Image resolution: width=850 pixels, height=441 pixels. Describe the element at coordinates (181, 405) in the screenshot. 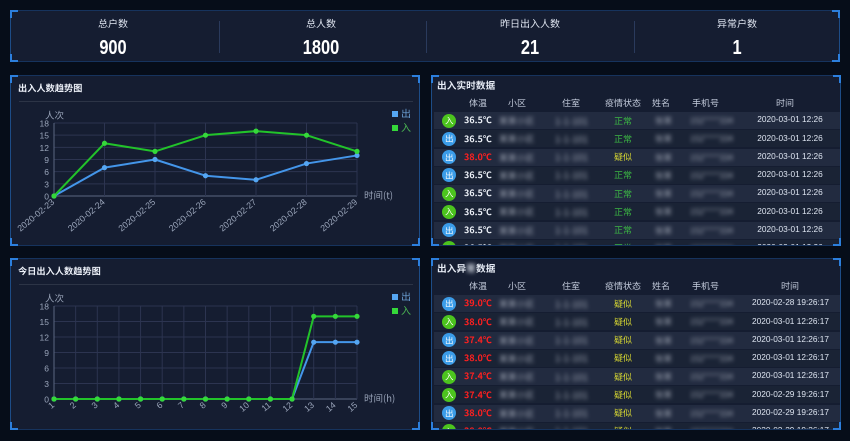

I see `svg-text: 7` at that location.